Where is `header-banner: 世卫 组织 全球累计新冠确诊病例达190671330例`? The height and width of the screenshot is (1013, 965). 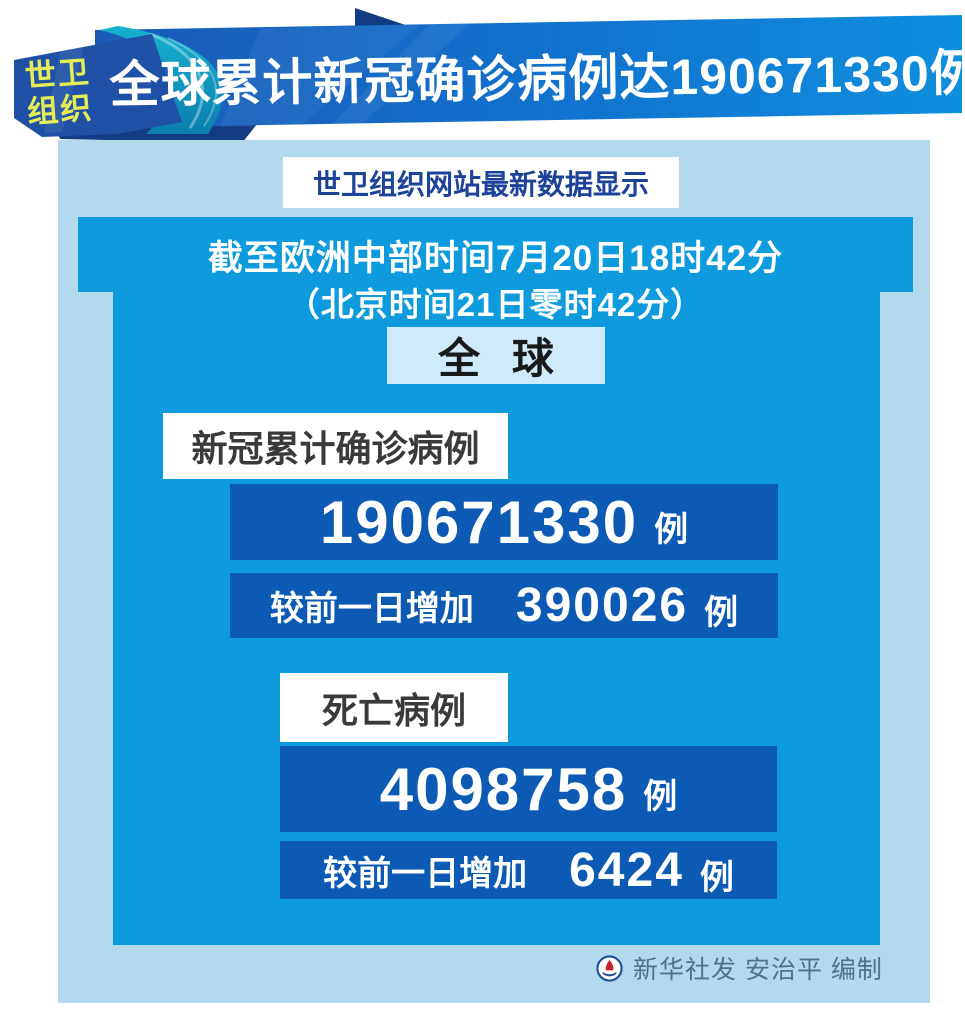
header-banner: 世卫 组织 全球累计新冠确诊病例达190671330例 is located at coordinates (482, 75).